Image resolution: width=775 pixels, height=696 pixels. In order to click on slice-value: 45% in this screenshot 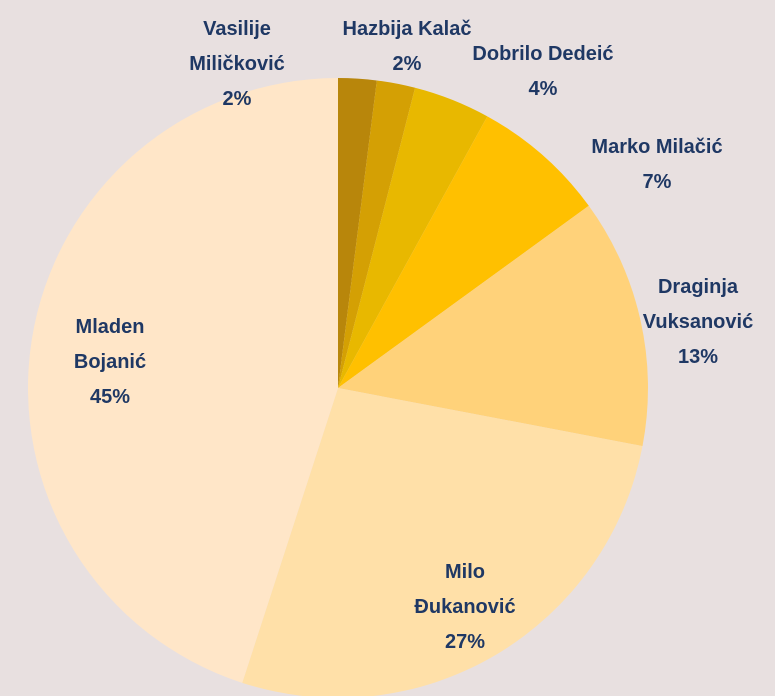, I will do `click(110, 397)`.